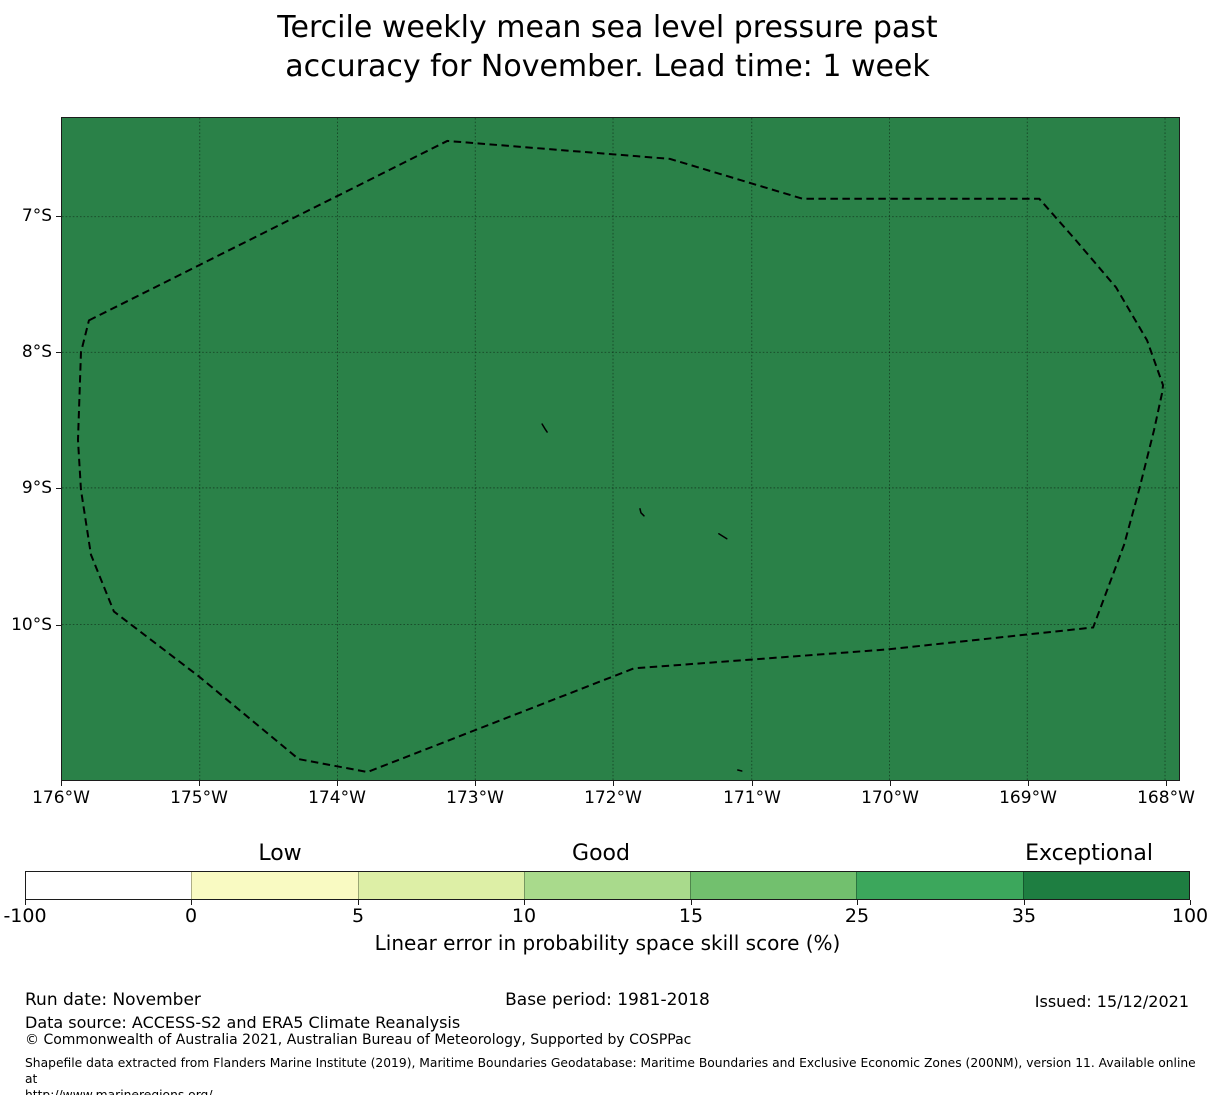  Describe the element at coordinates (1190, 916) in the screenshot. I see `colorbar-tick-label: 100` at that location.